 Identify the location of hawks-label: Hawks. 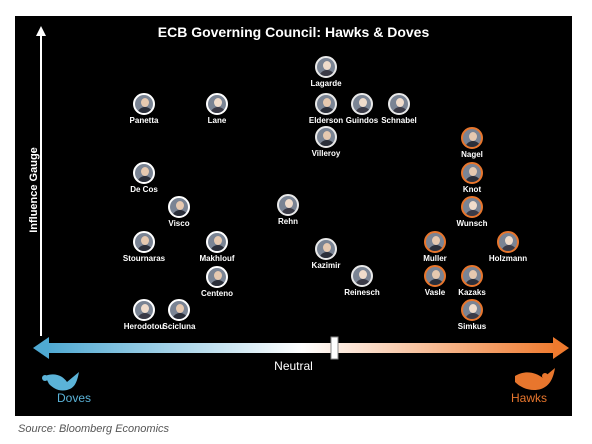
(529, 398).